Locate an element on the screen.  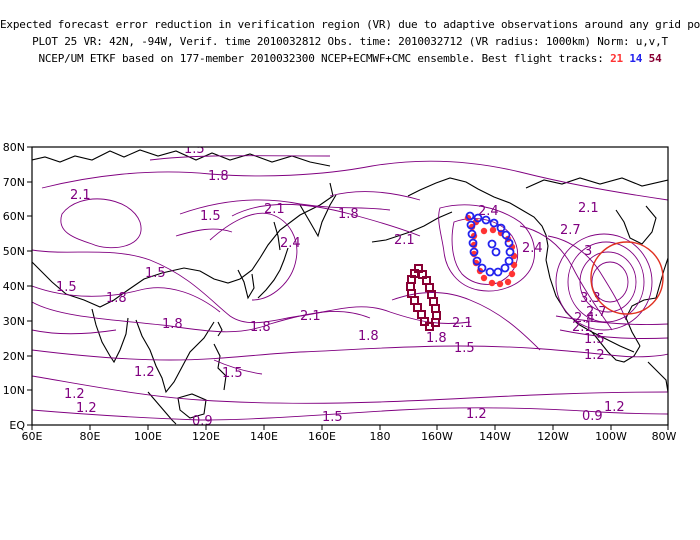
lon-tick-label: 180 is located at coordinates (380, 436).